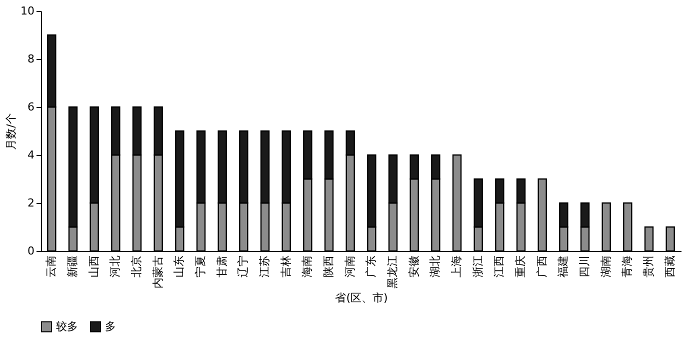  I want to click on x-tick-label: 湖北, so click(435, 267).